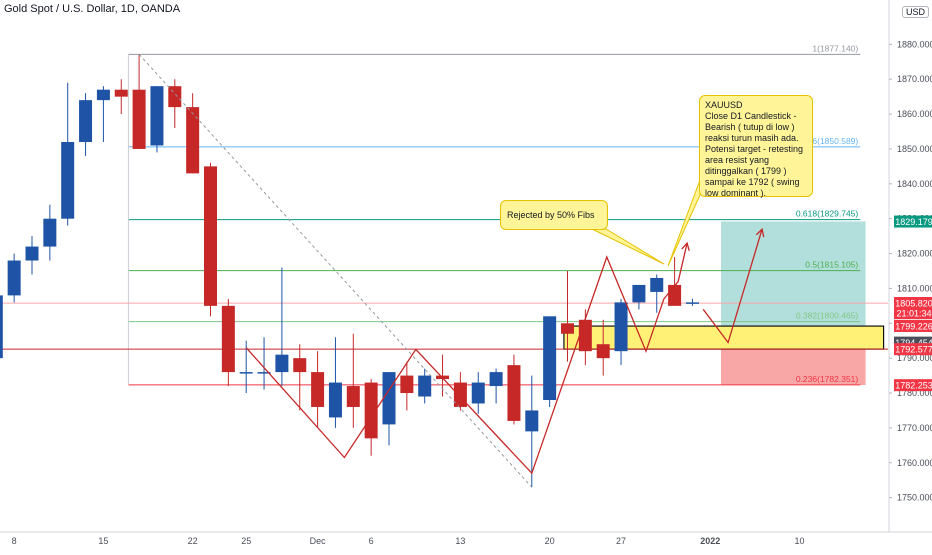 This screenshot has width=932, height=555. What do you see at coordinates (914, 184) in the screenshot?
I see `price-tick-label-9: 1840.000` at bounding box center [914, 184].